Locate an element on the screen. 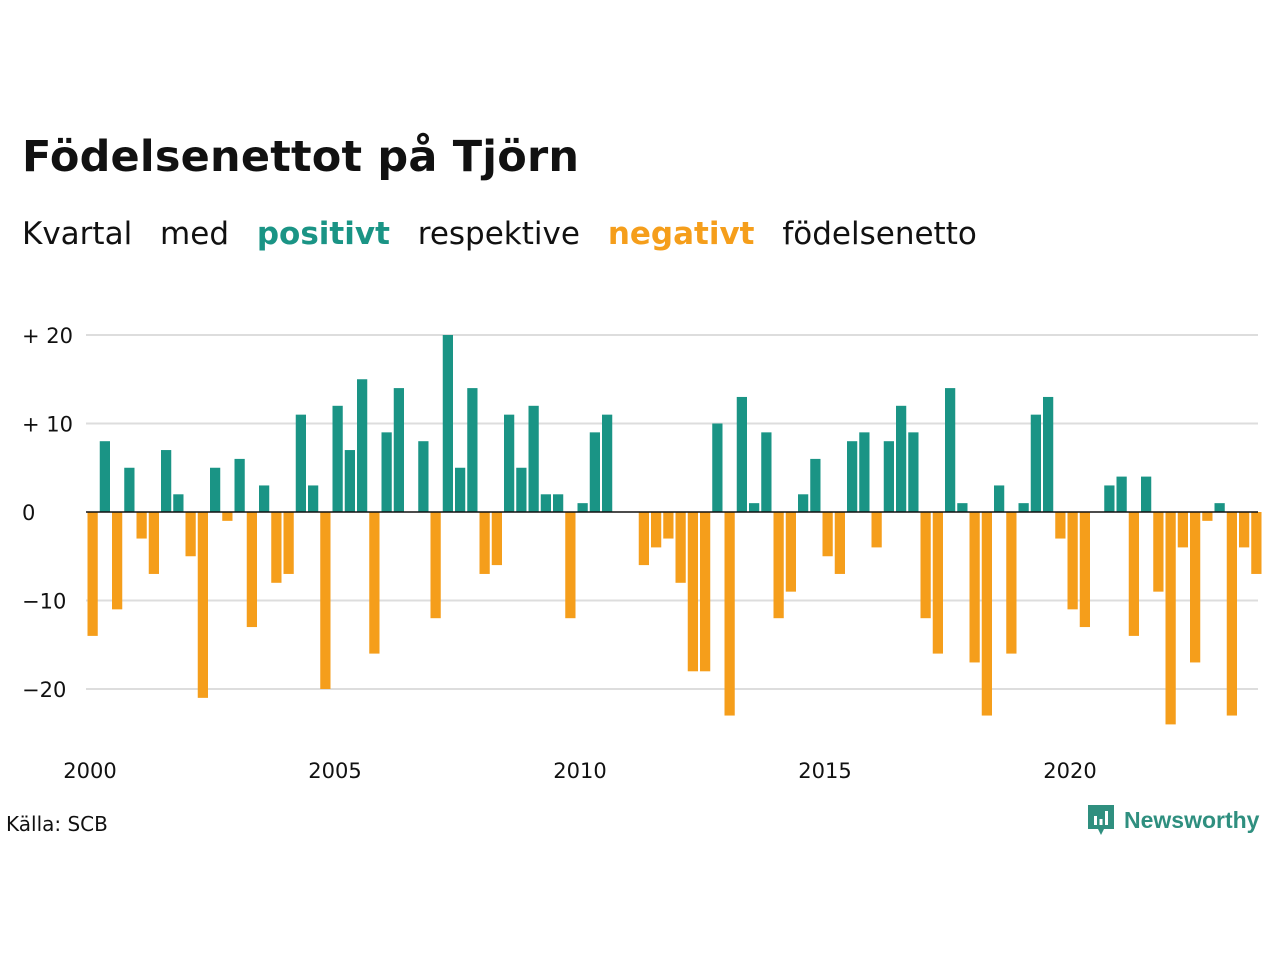 The image size is (1280, 960). subtitle-word: Kvartal is located at coordinates (77, 234).